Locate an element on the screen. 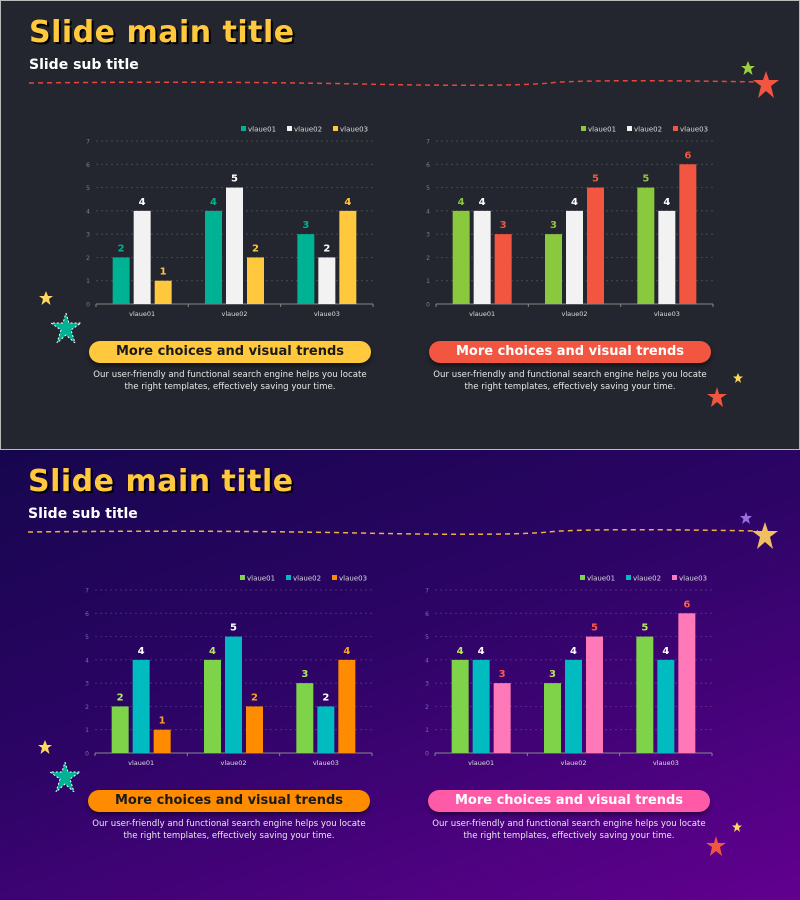  dashed-divider is located at coordinates (393, 532).